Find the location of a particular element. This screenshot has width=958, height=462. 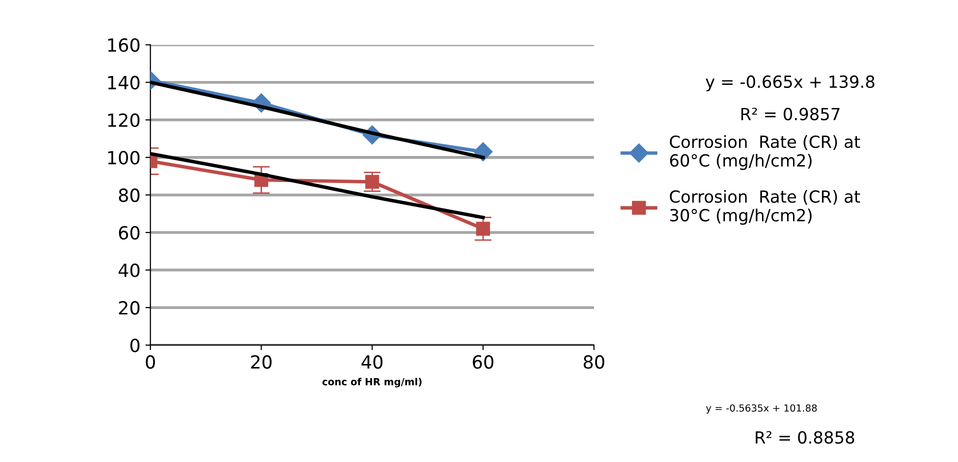

x-tick-label: 0 is located at coordinates (150, 362).